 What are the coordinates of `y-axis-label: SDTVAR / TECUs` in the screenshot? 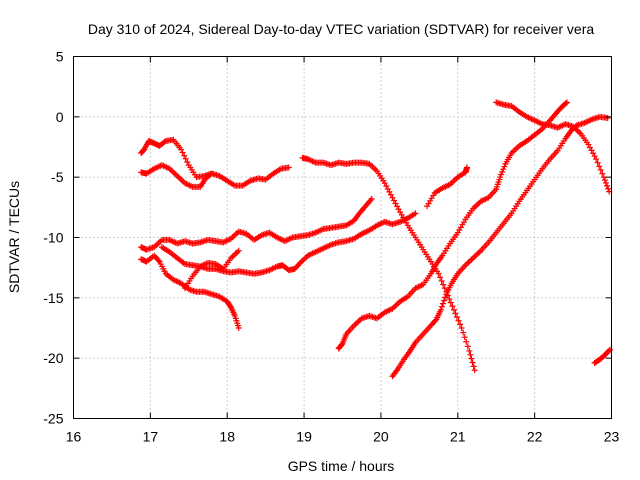 It's located at (14, 237).